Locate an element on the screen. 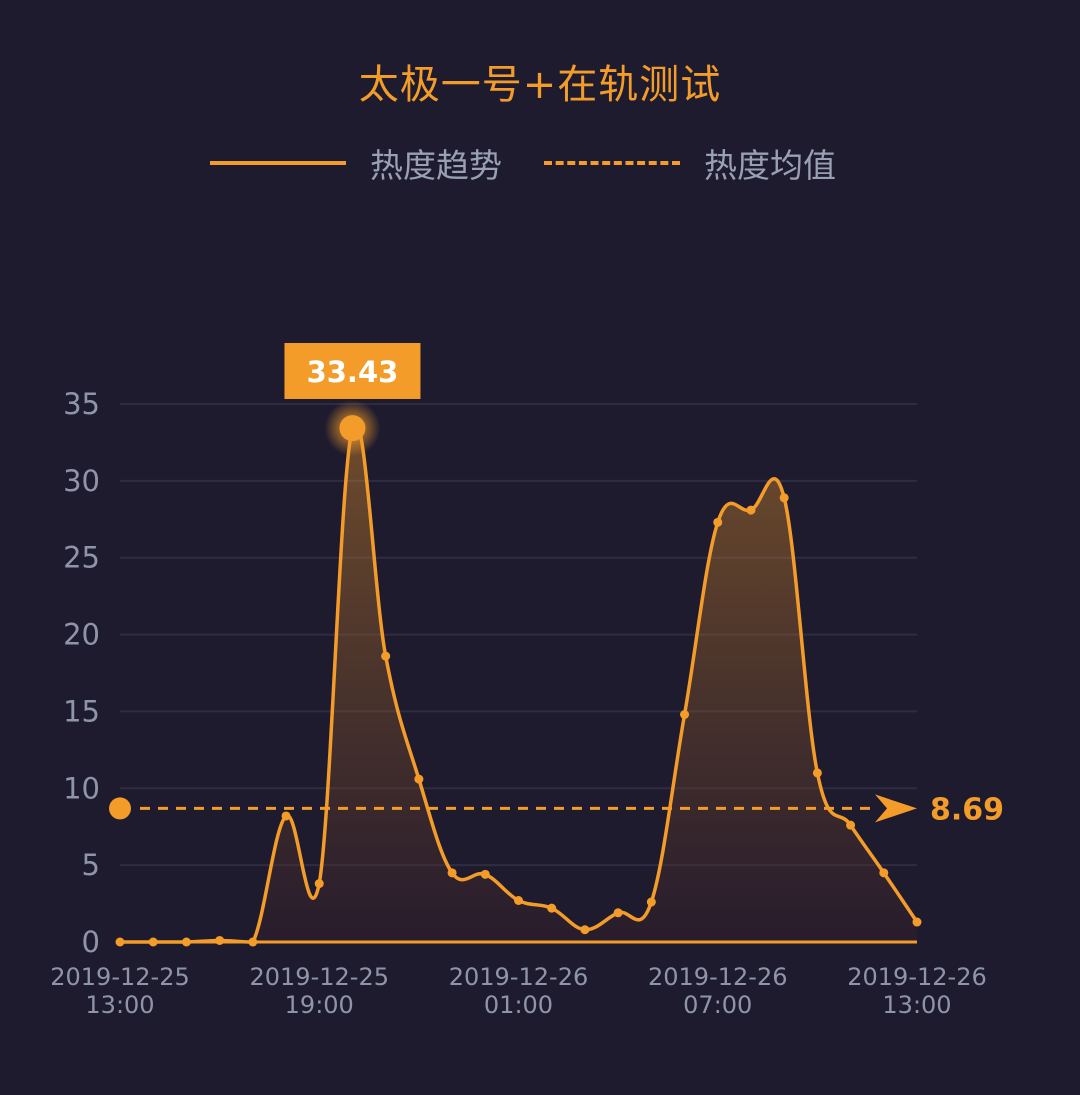 The width and height of the screenshot is (1080, 1095). legend-item-trend: 热度趋势 is located at coordinates (356, 163).